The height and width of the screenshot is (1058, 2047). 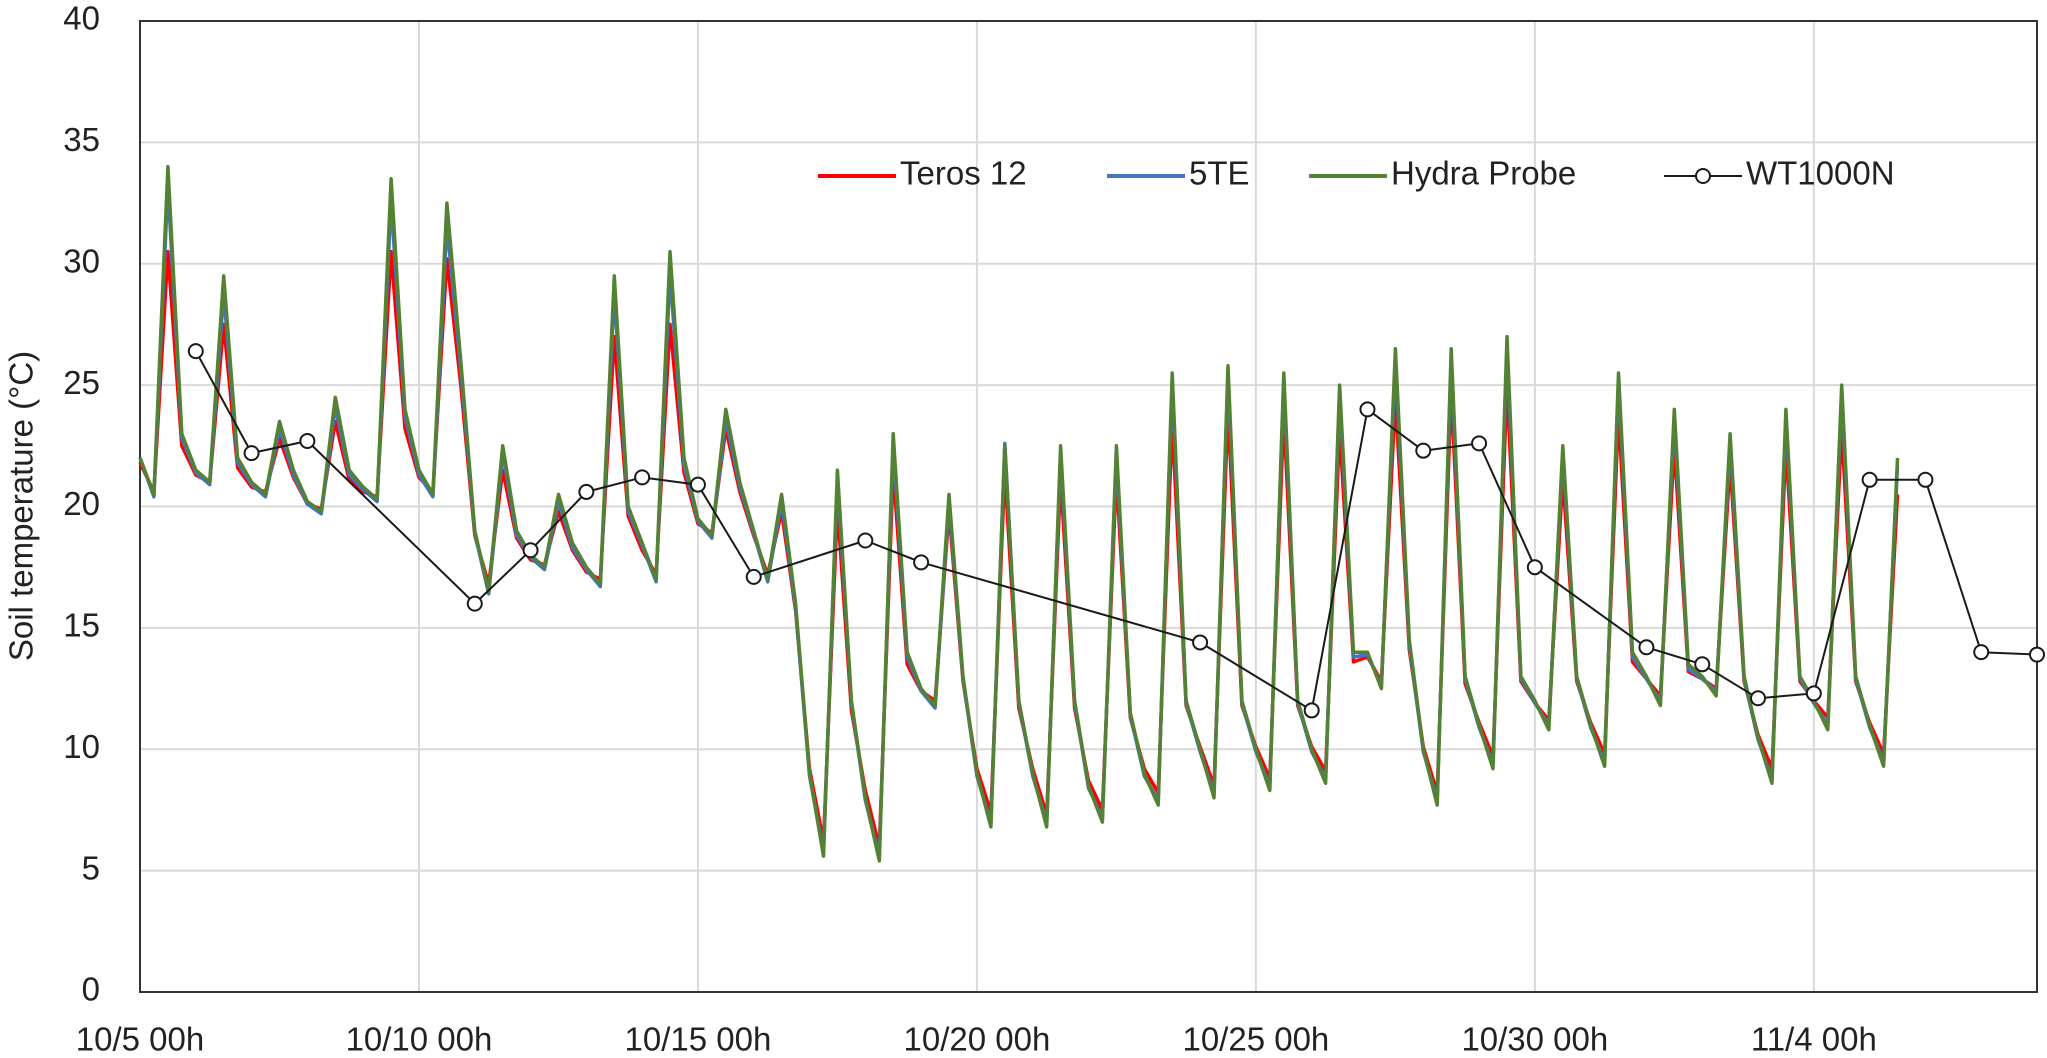 I want to click on y-tick-label: 40, so click(x=81, y=18).